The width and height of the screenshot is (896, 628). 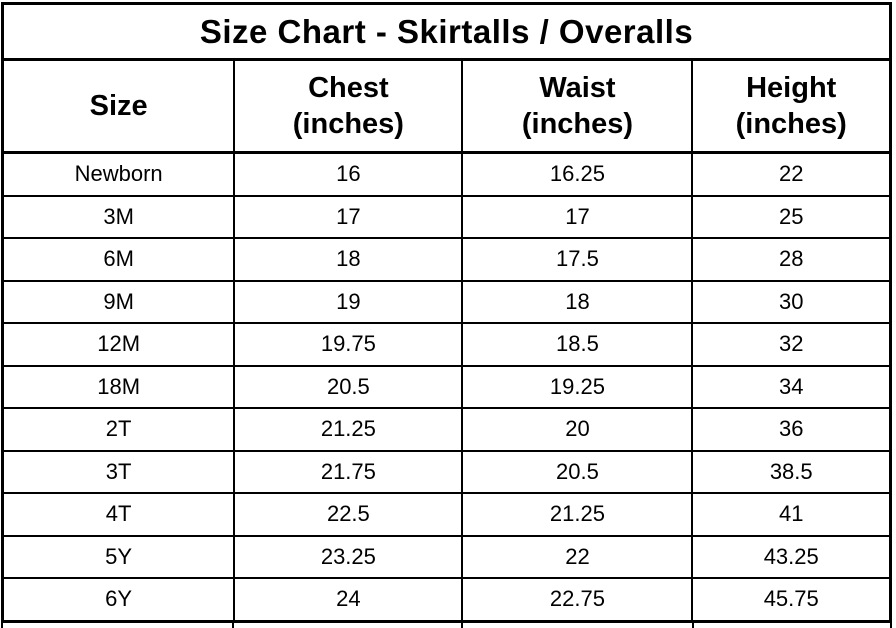 I want to click on table-row: 6Y 24 22.75 45.75, so click(x=446, y=599).